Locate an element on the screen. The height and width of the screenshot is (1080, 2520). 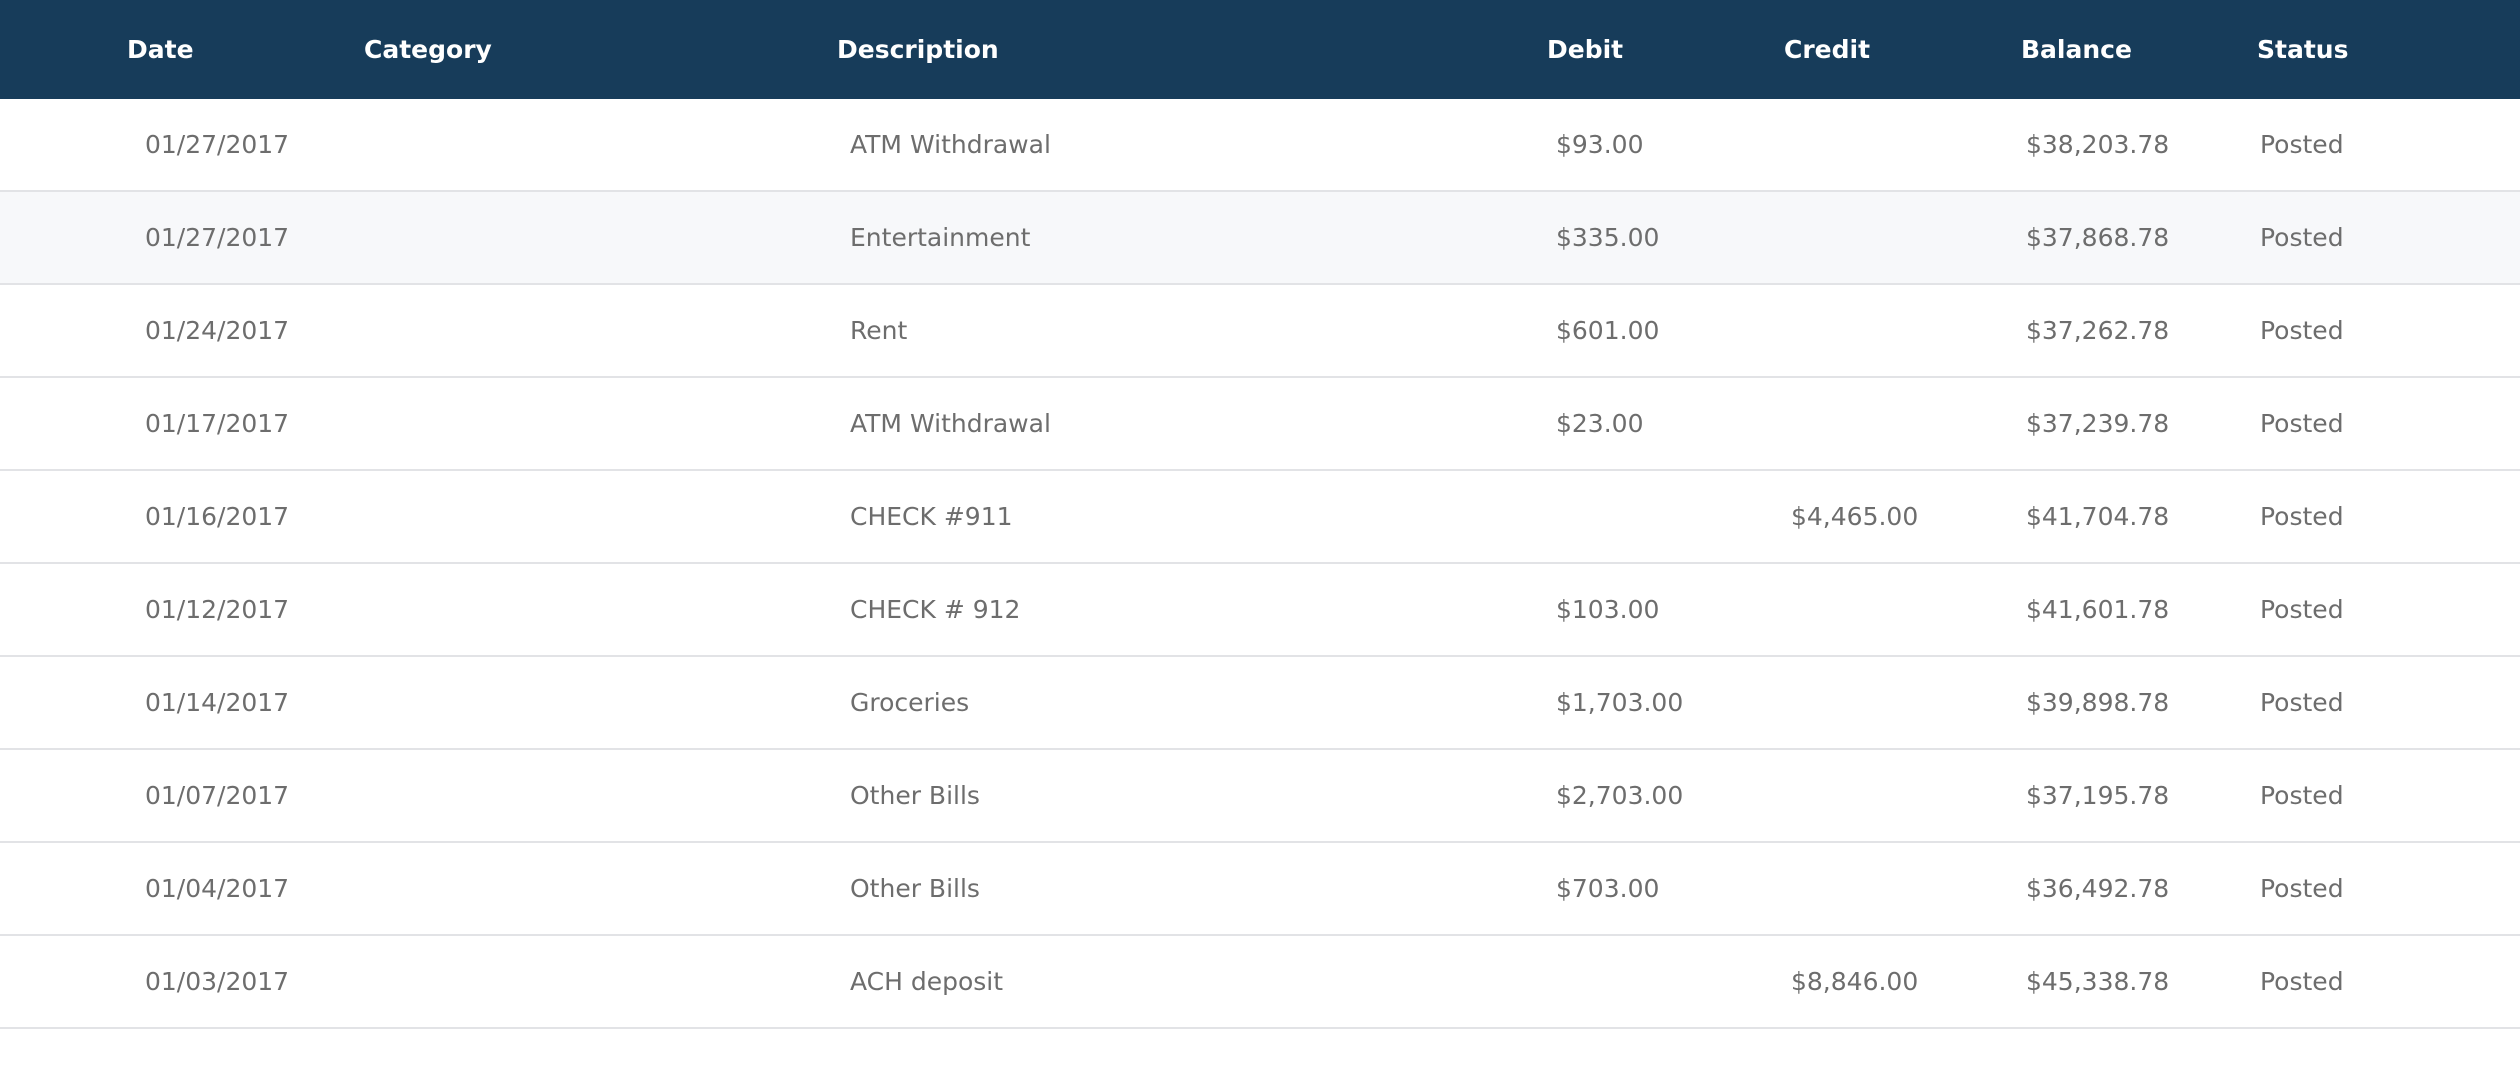
cell-date: 01/07/2017 is located at coordinates (217, 795).